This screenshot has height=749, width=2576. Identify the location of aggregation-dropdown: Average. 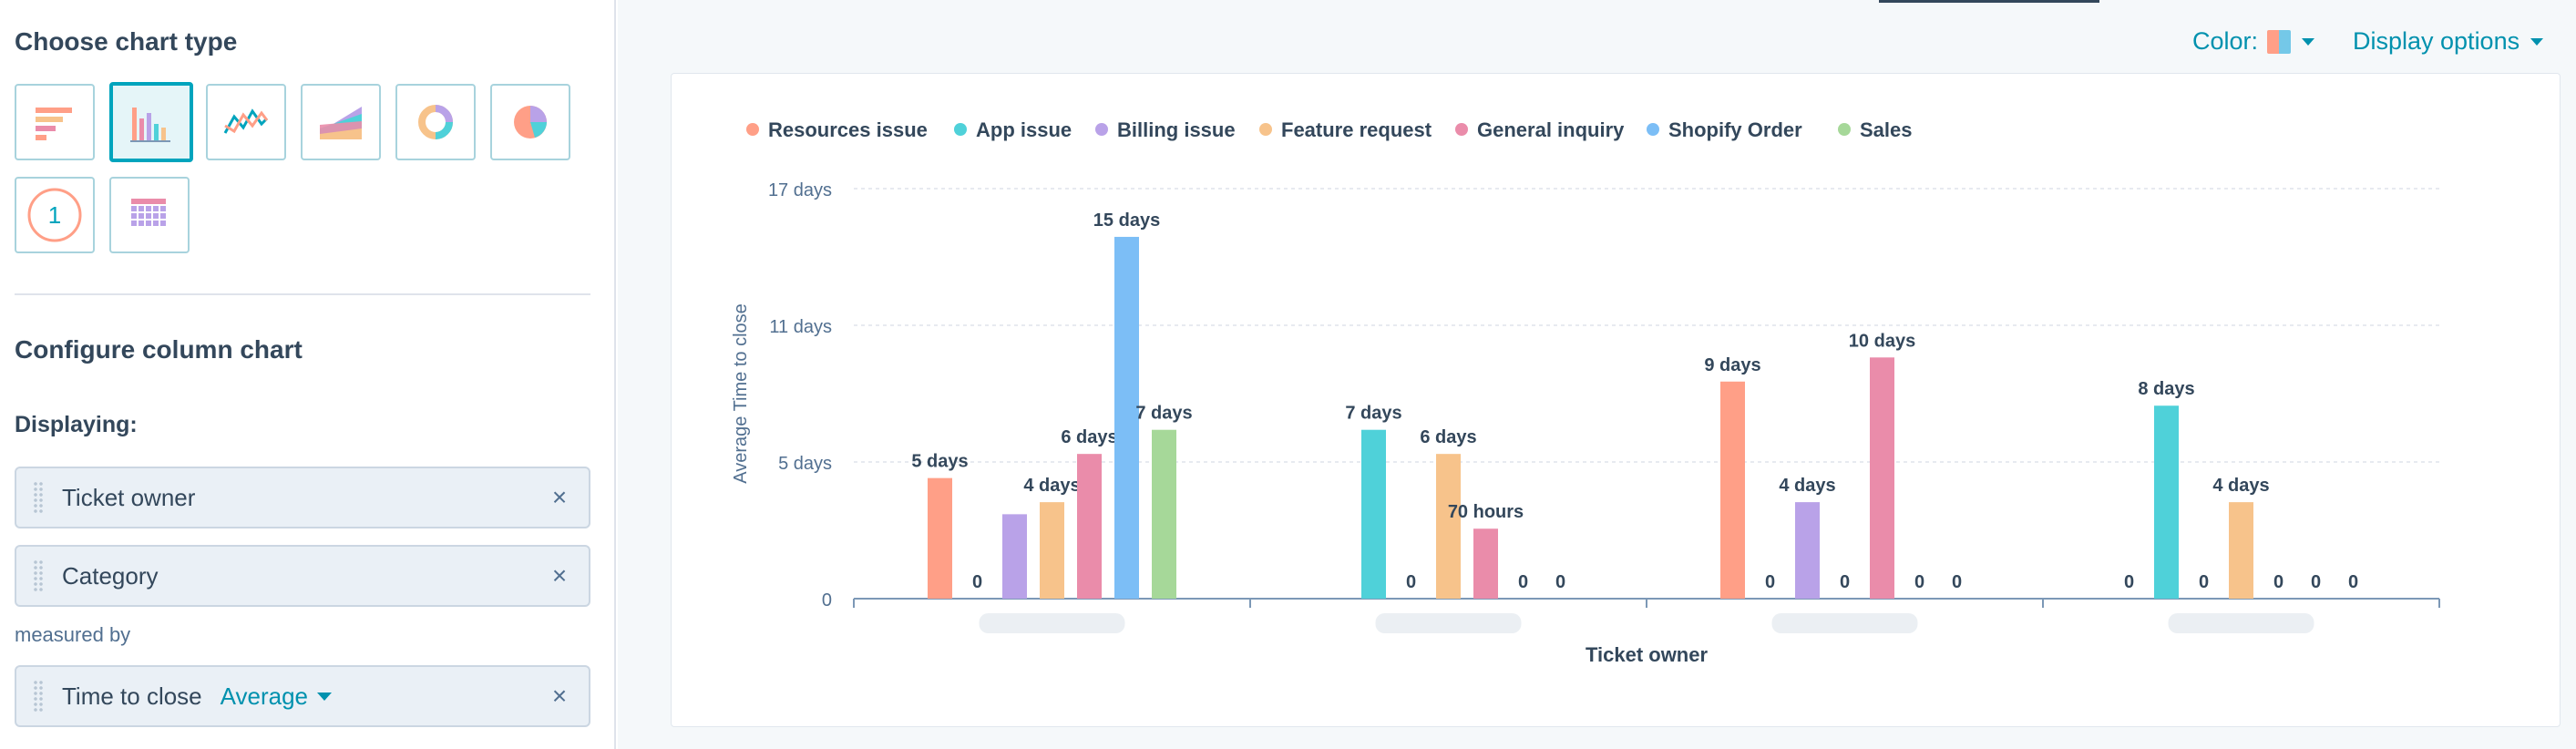
(277, 697).